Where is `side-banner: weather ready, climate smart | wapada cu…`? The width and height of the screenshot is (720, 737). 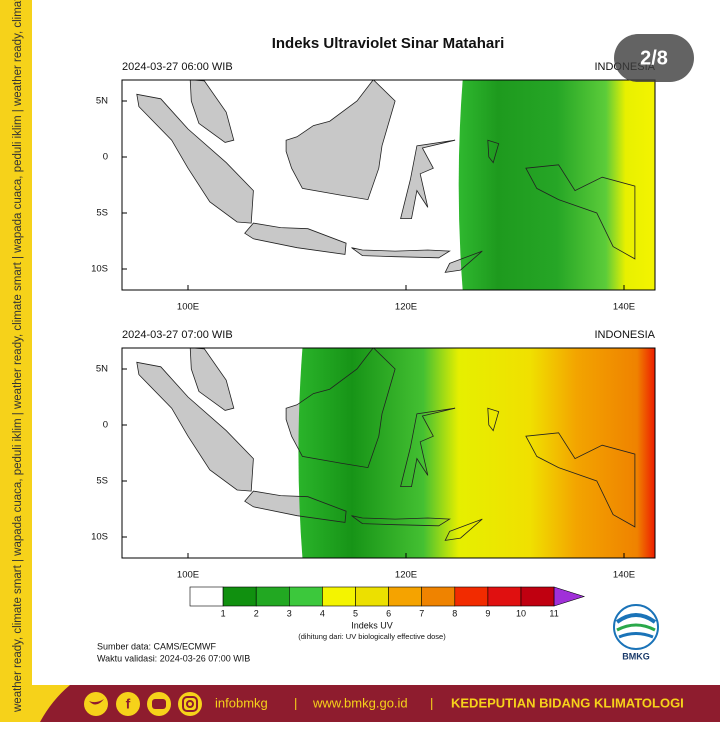 side-banner: weather ready, climate smart | wapada cu… is located at coordinates (18, 356).